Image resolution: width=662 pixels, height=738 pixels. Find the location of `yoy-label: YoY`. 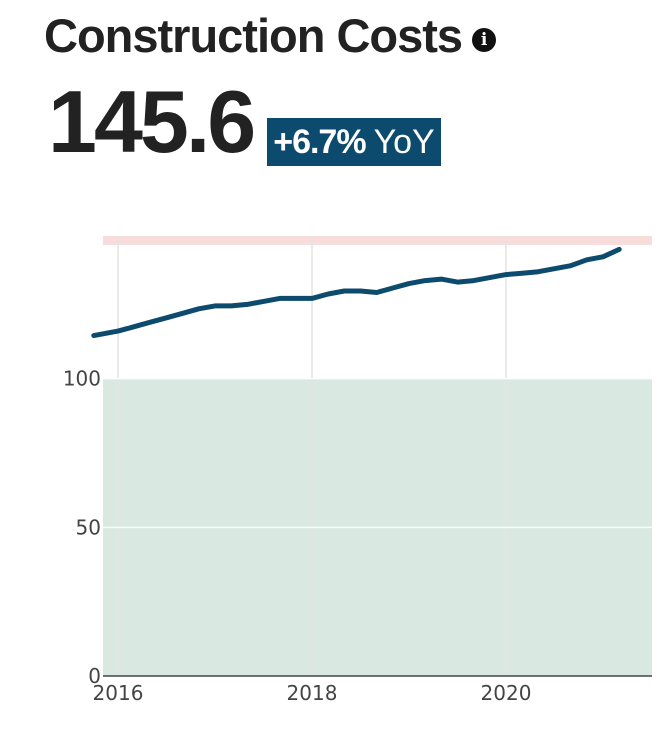

yoy-label: YoY is located at coordinates (404, 141).